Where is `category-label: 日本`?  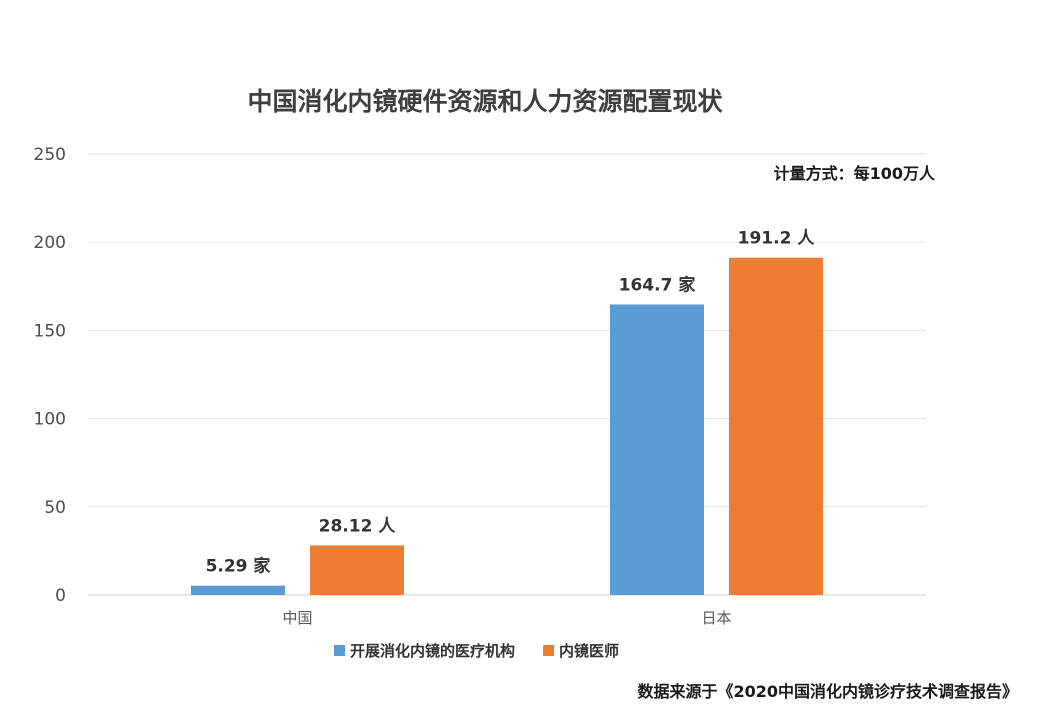 category-label: 日本 is located at coordinates (716, 618).